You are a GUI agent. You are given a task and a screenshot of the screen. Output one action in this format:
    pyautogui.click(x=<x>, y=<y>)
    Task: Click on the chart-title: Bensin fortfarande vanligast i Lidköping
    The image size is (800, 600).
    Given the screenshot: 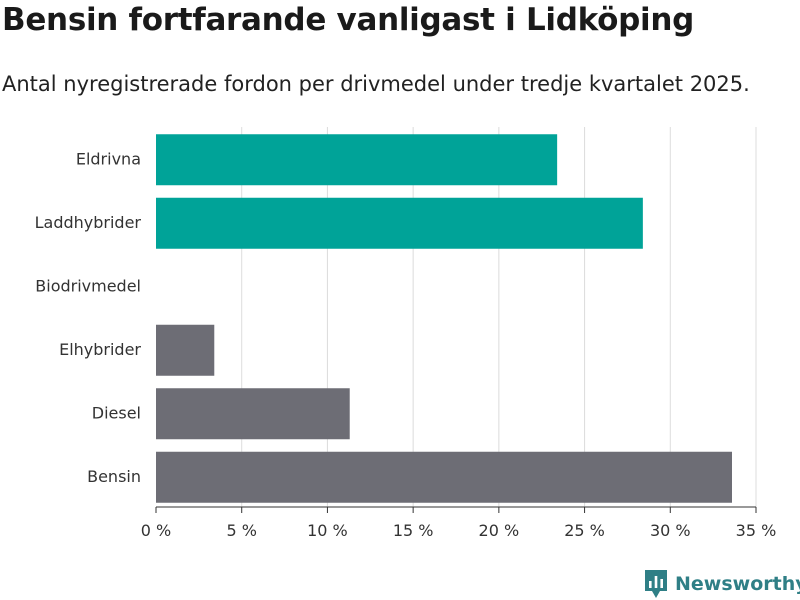 What is the action you would take?
    pyautogui.click(x=348, y=20)
    